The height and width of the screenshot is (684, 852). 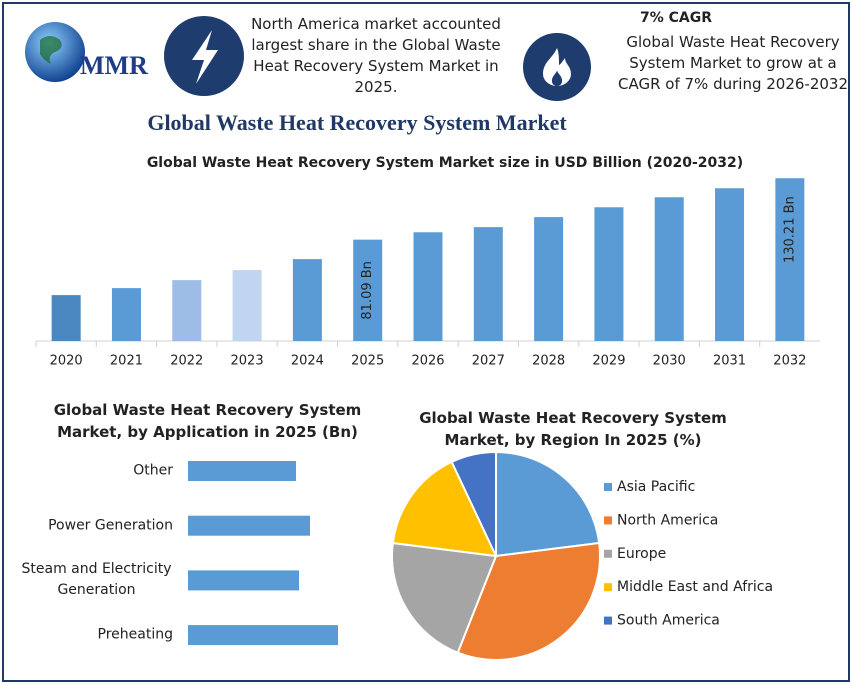 I want to click on y-tick-label: Other, so click(x=153, y=470).